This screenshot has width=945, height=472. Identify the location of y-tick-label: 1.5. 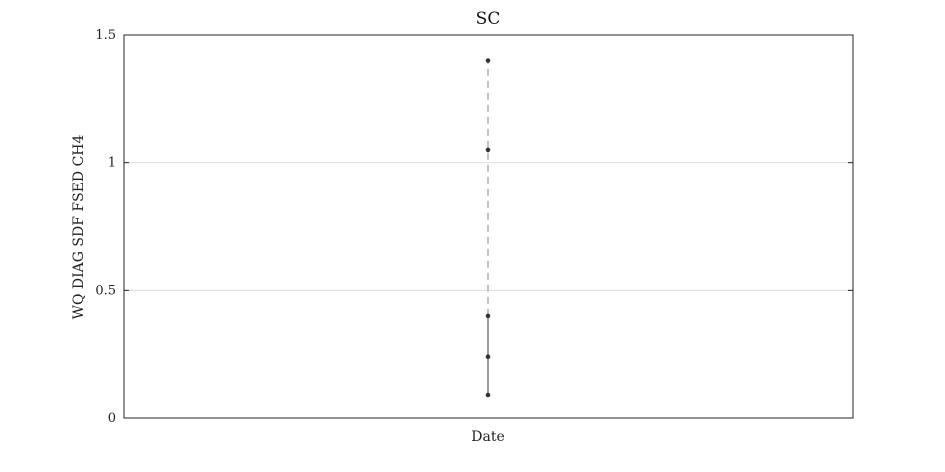
(105, 35).